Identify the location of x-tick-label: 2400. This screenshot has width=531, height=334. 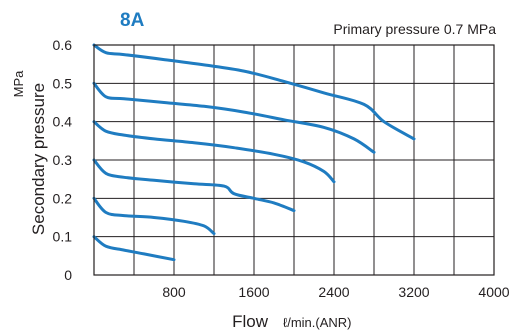
(333, 292).